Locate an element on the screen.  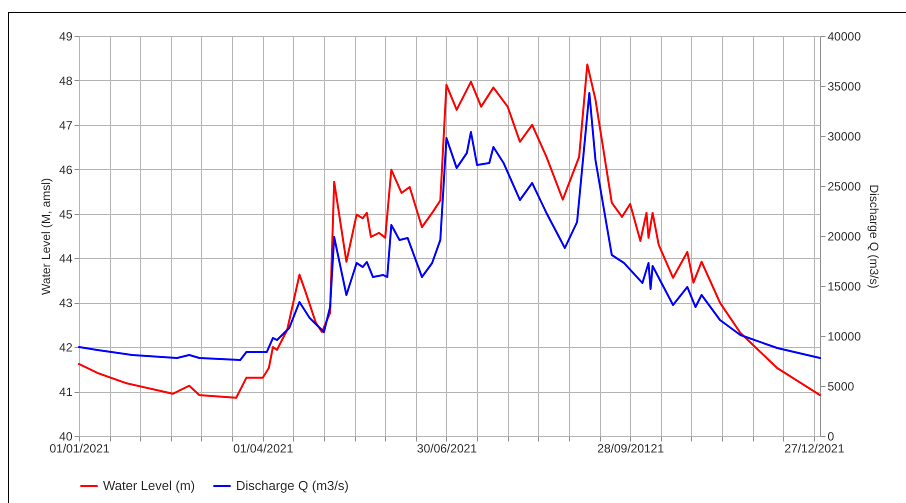
y-tick-label: 49 is located at coordinates (66, 37).